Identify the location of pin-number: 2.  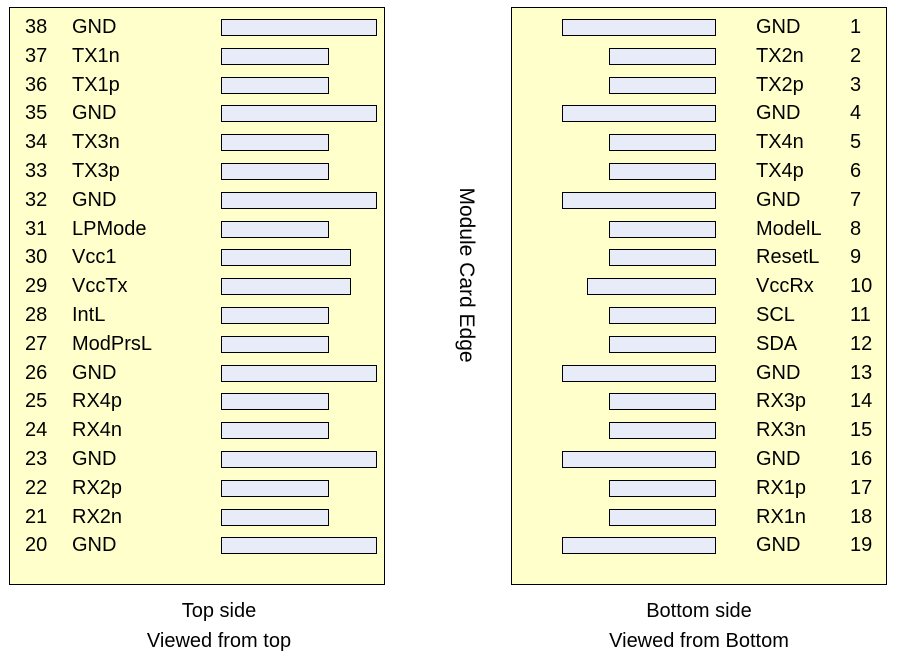
(856, 55).